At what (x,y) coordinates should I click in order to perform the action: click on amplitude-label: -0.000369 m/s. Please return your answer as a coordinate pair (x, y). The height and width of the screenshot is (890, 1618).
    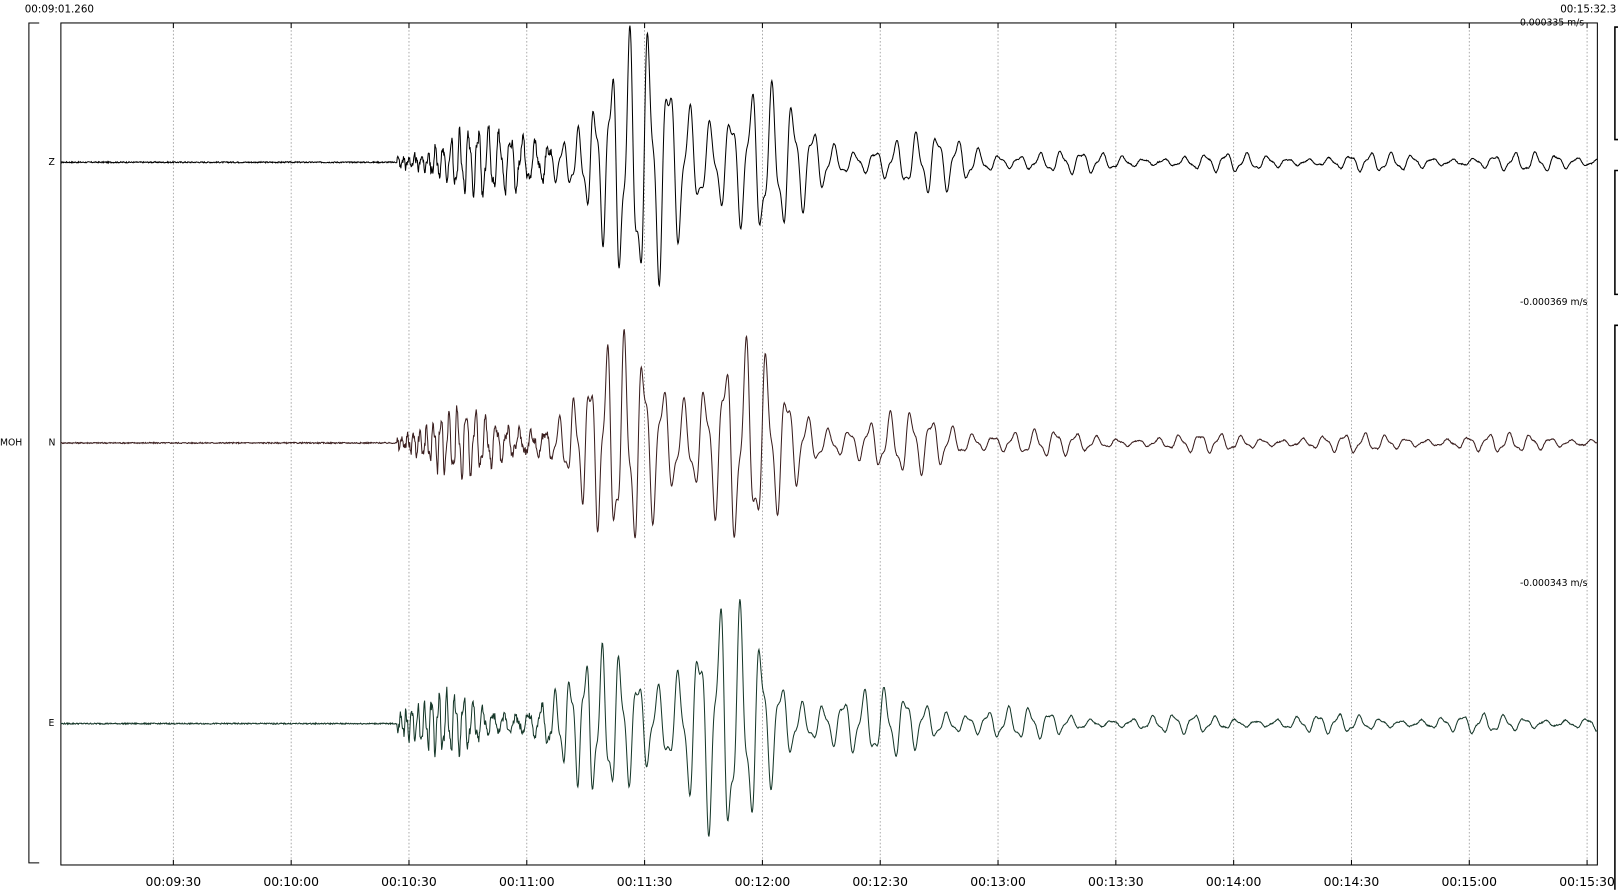
    Looking at the image, I should click on (1554, 302).